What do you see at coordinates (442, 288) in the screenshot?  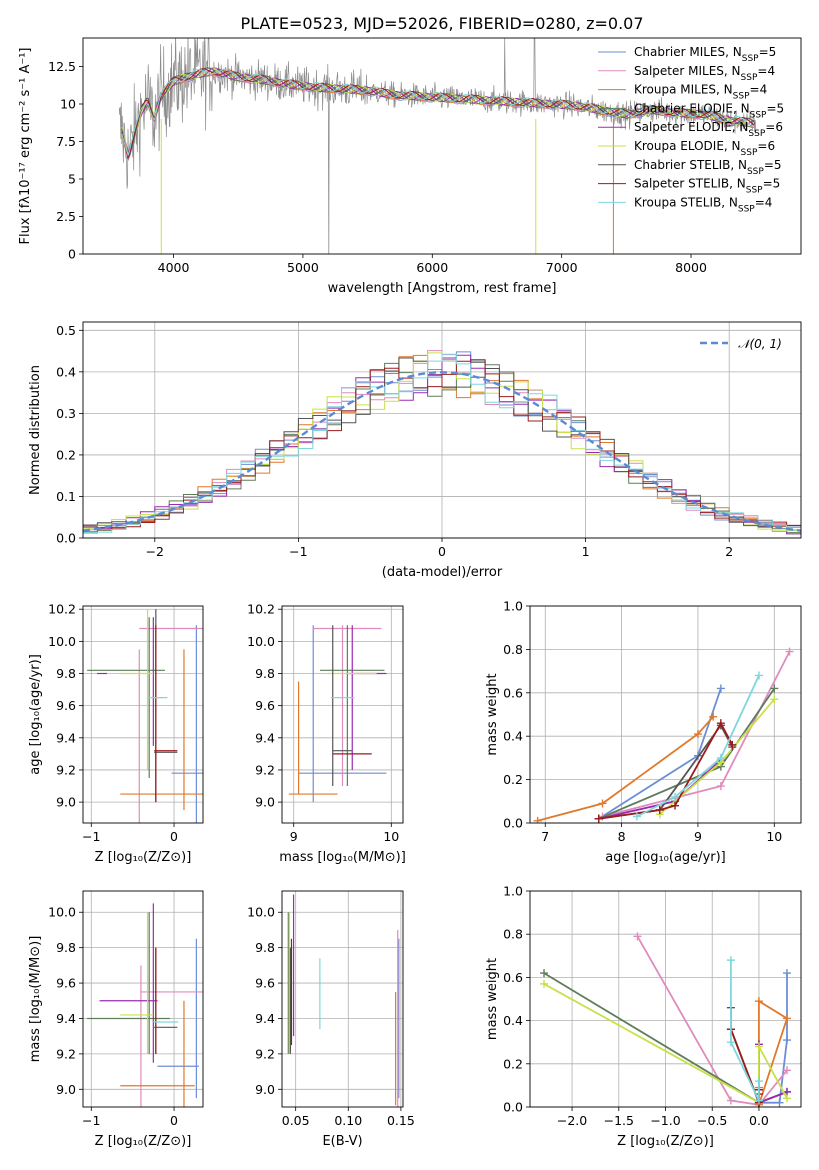 I see `x-axis-label: wavelength [Angstrom, rest frame]` at bounding box center [442, 288].